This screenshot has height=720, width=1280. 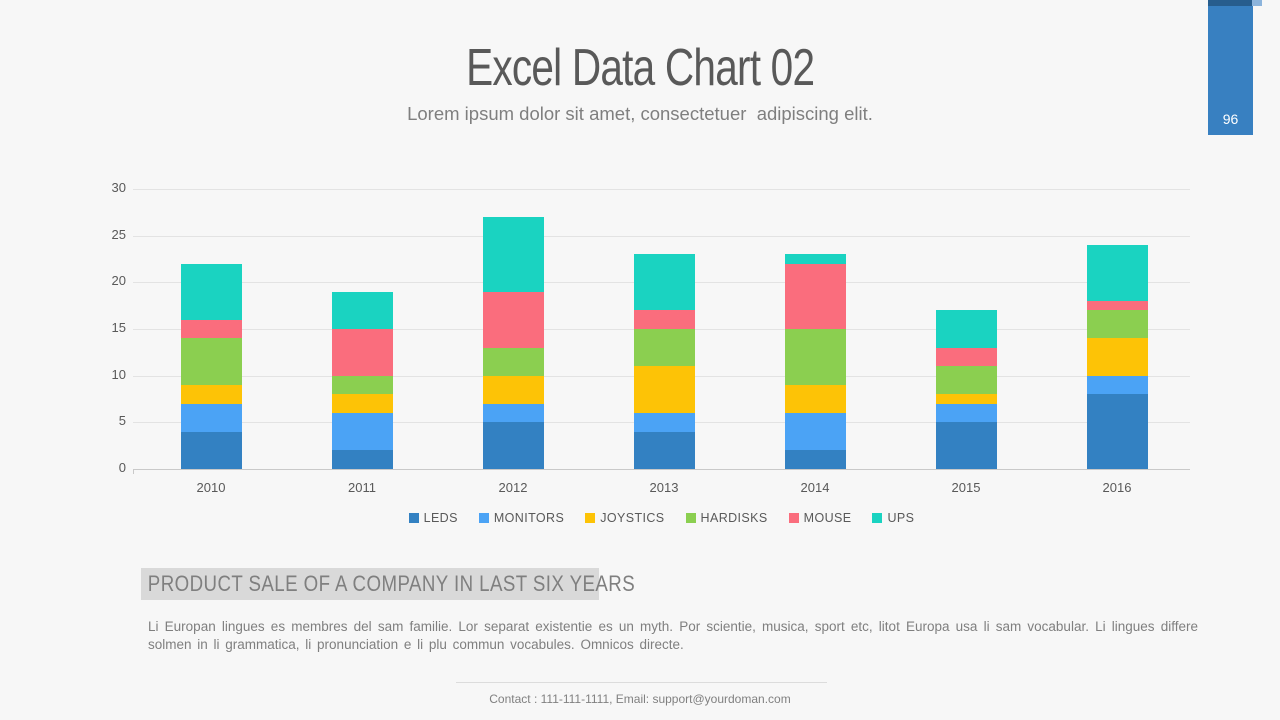 I want to click on legend-item-leds: LEDS, so click(x=433, y=518).